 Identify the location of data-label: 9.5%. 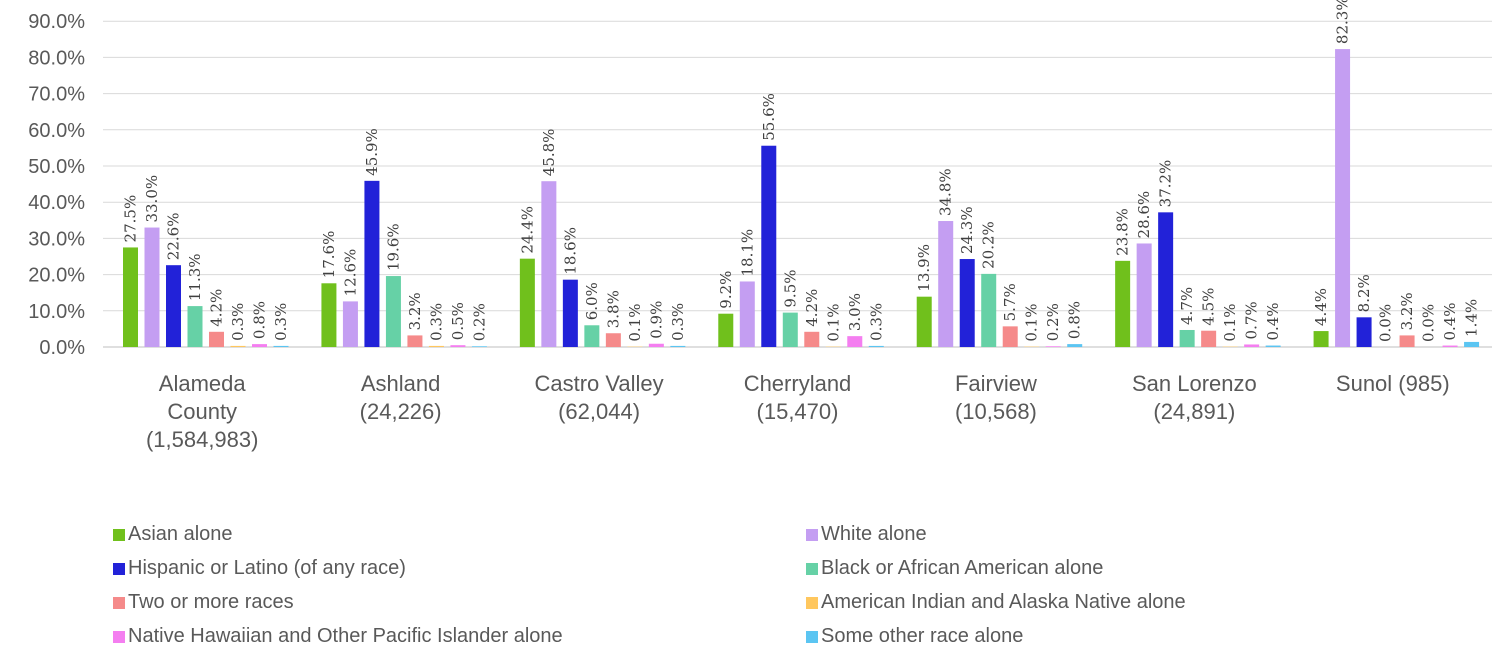
(790, 289).